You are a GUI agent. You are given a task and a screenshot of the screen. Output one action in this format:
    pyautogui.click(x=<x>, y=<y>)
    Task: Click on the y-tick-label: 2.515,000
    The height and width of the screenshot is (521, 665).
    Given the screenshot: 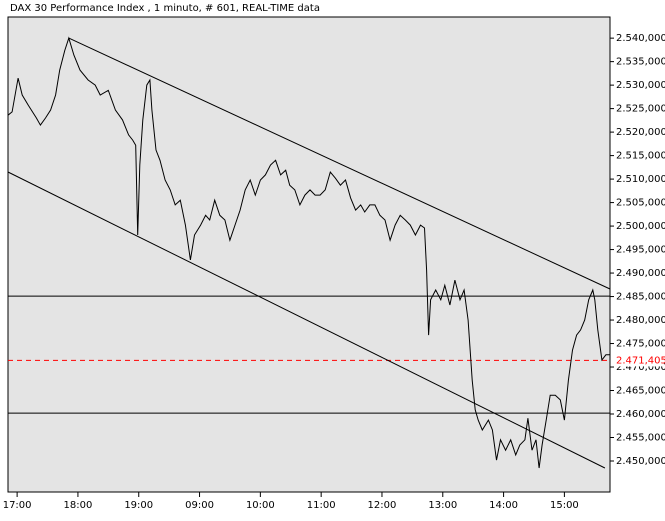 What is the action you would take?
    pyautogui.click(x=640, y=156)
    